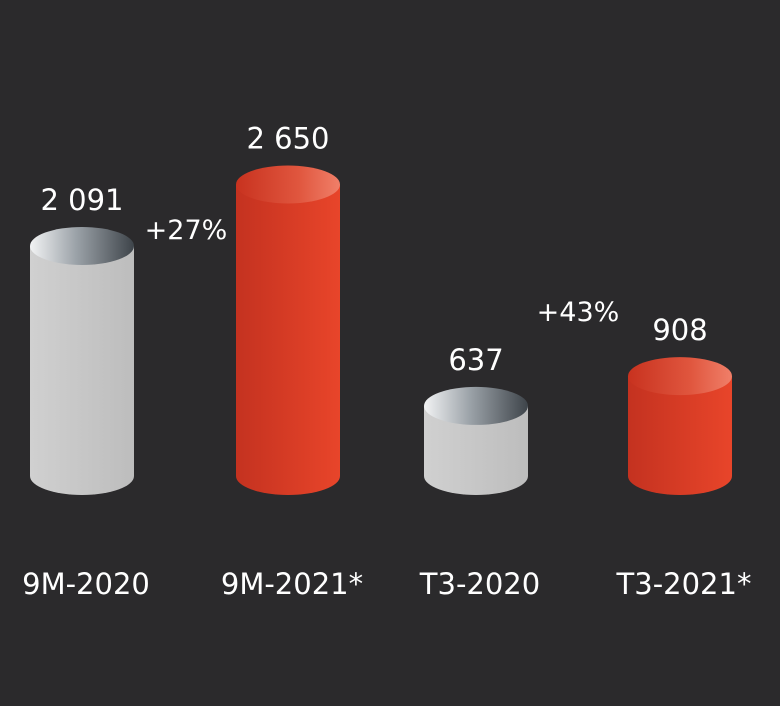  What do you see at coordinates (292, 584) in the screenshot?
I see `category-label: 9M-2021*` at bounding box center [292, 584].